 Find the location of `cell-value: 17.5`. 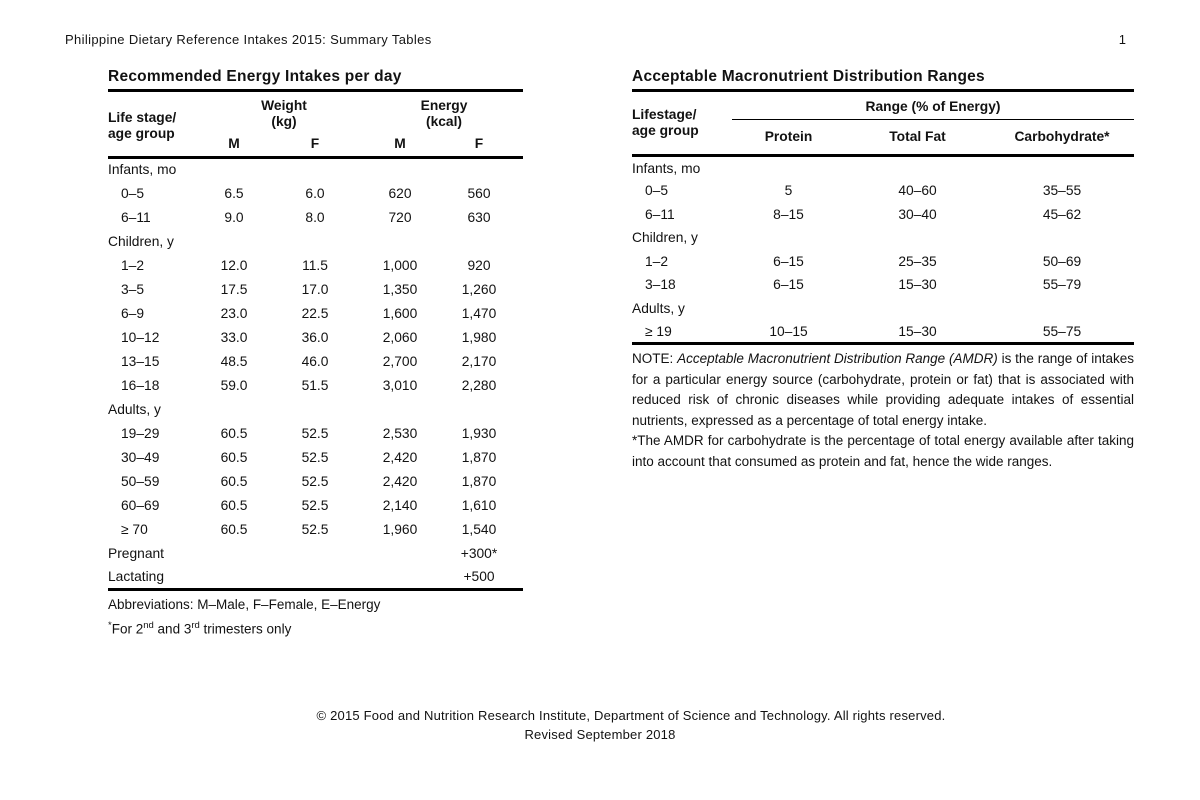

cell-value: 17.5 is located at coordinates (234, 289).